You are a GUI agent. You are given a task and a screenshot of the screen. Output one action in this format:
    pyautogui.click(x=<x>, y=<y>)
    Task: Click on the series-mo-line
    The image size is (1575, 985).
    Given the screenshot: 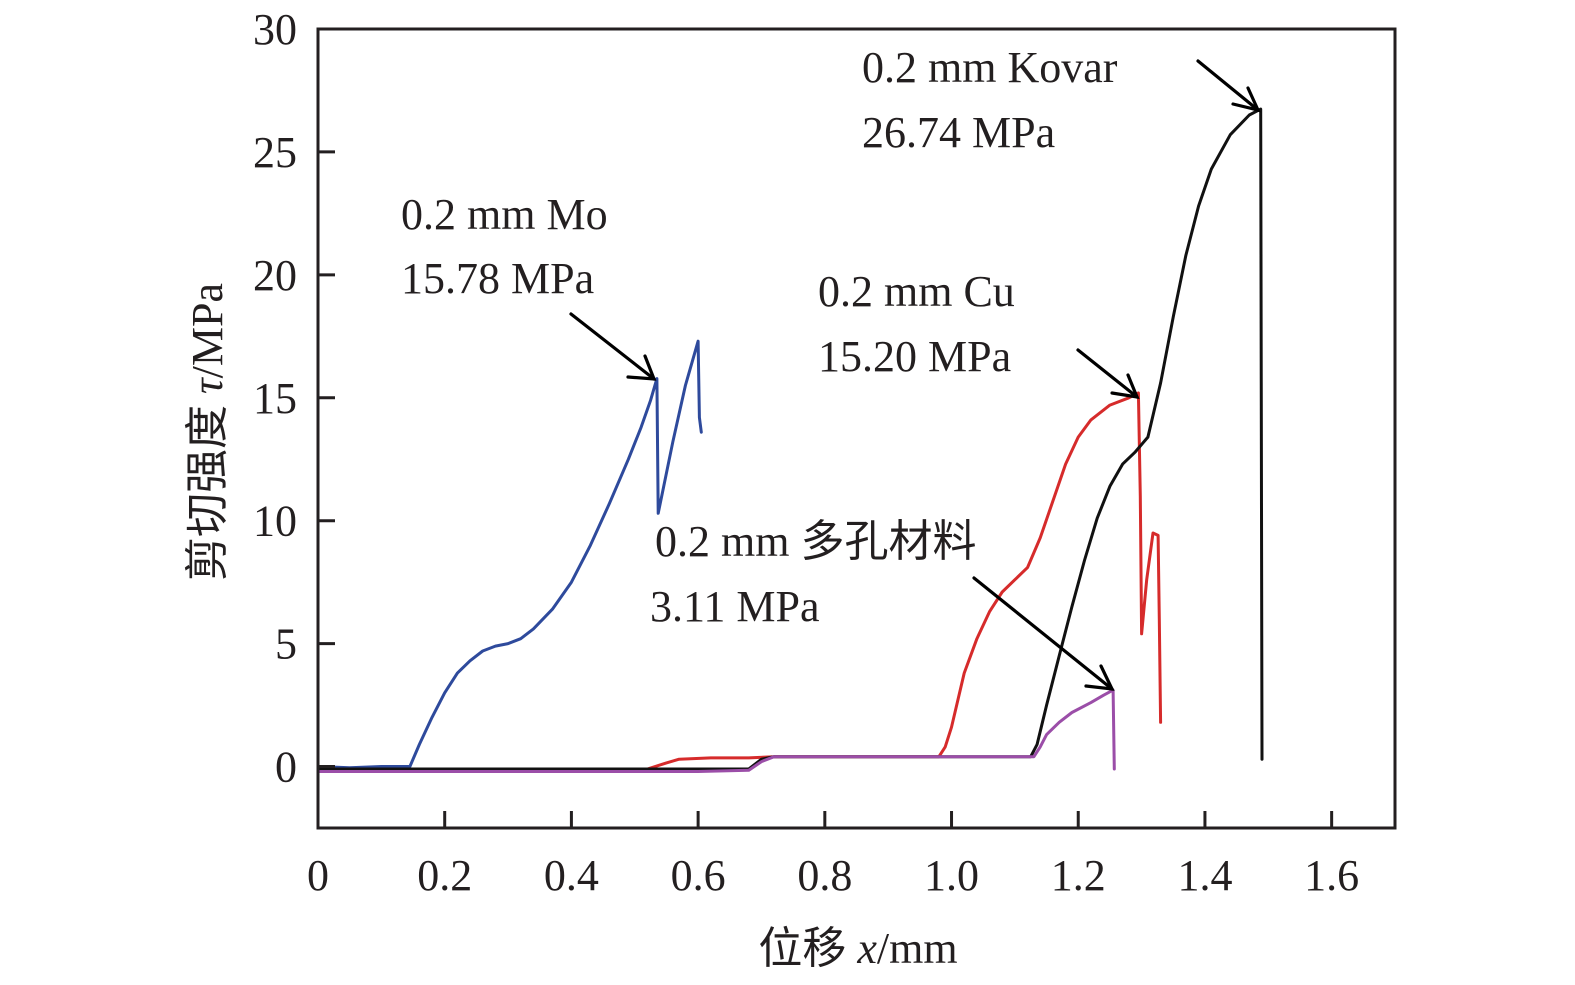 What is the action you would take?
    pyautogui.click(x=509, y=554)
    